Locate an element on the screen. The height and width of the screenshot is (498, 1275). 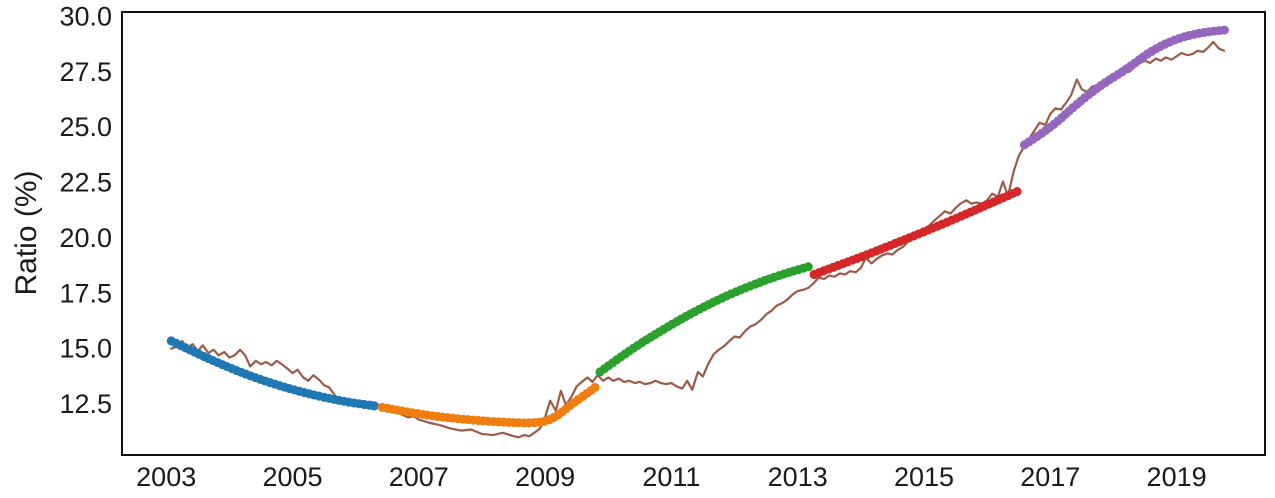
x-tick-label: 2011 is located at coordinates (671, 477).